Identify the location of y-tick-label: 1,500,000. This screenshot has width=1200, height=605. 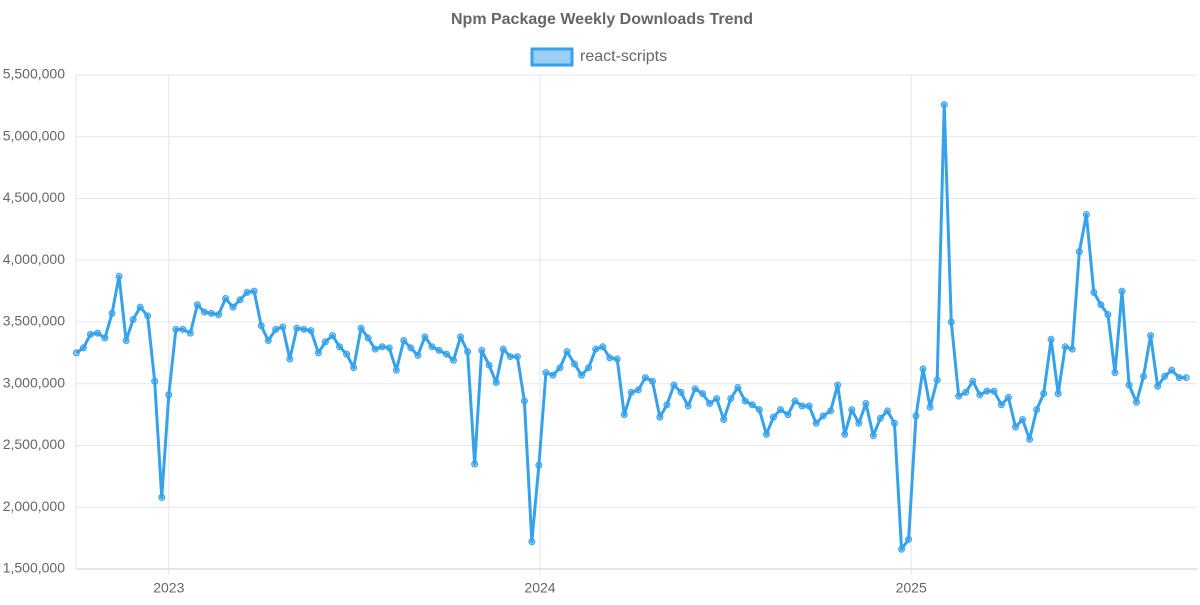
(34, 568).